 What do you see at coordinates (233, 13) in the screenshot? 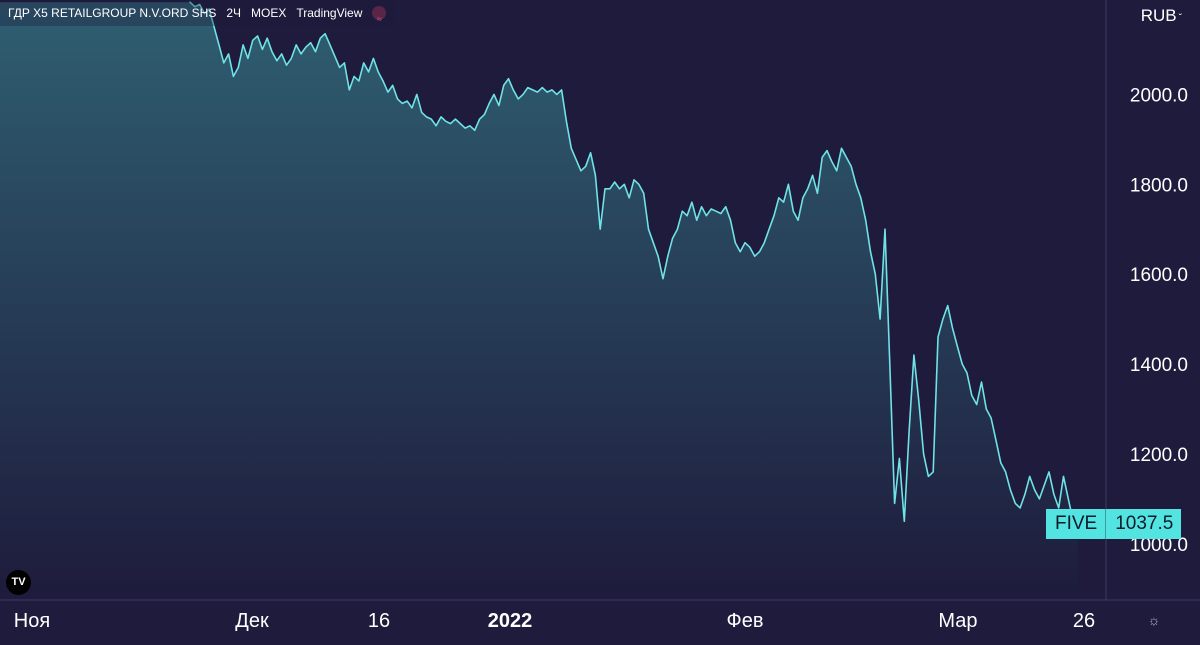
I see `interval-label: 2Ч` at bounding box center [233, 13].